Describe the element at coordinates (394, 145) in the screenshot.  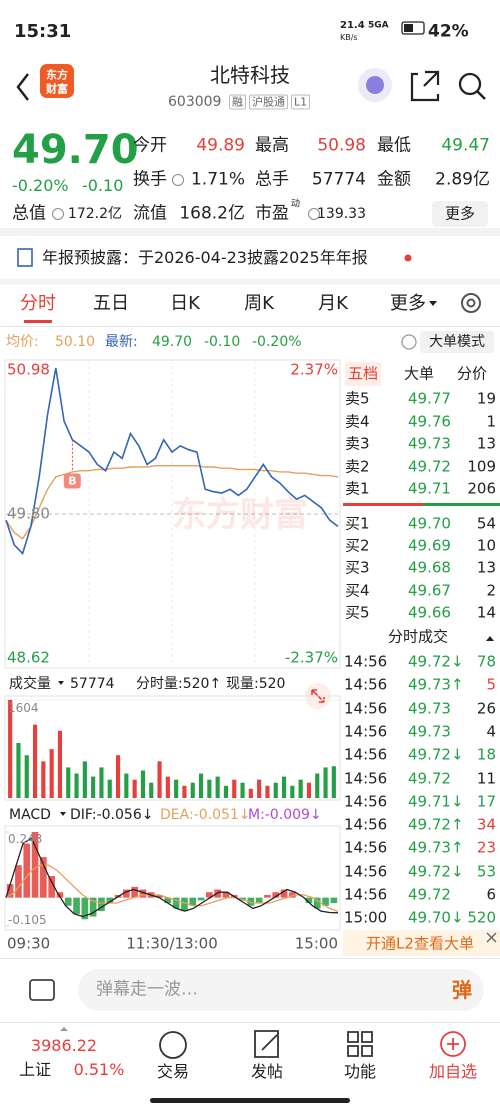
I see `stat-label: 最低` at that location.